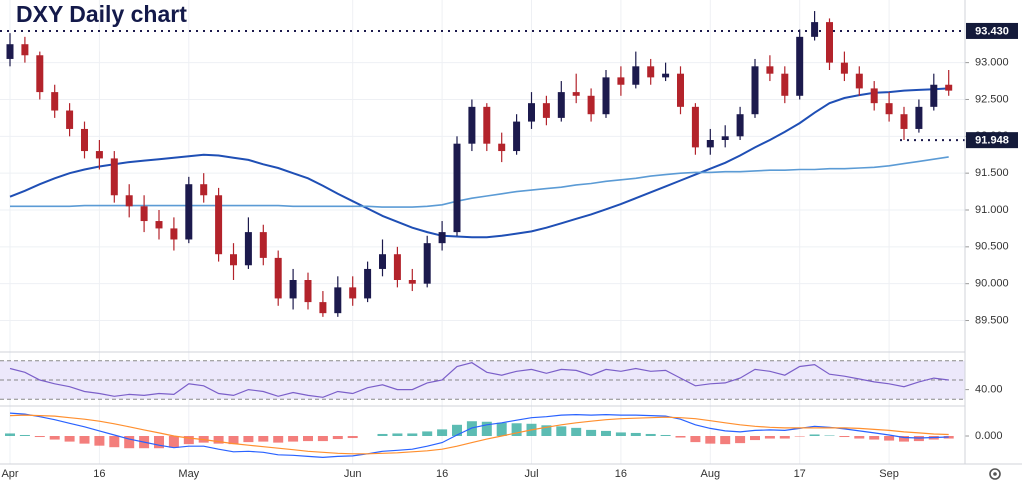  What do you see at coordinates (101, 14) in the screenshot?
I see `chart-title: DXY Daily chart` at bounding box center [101, 14].